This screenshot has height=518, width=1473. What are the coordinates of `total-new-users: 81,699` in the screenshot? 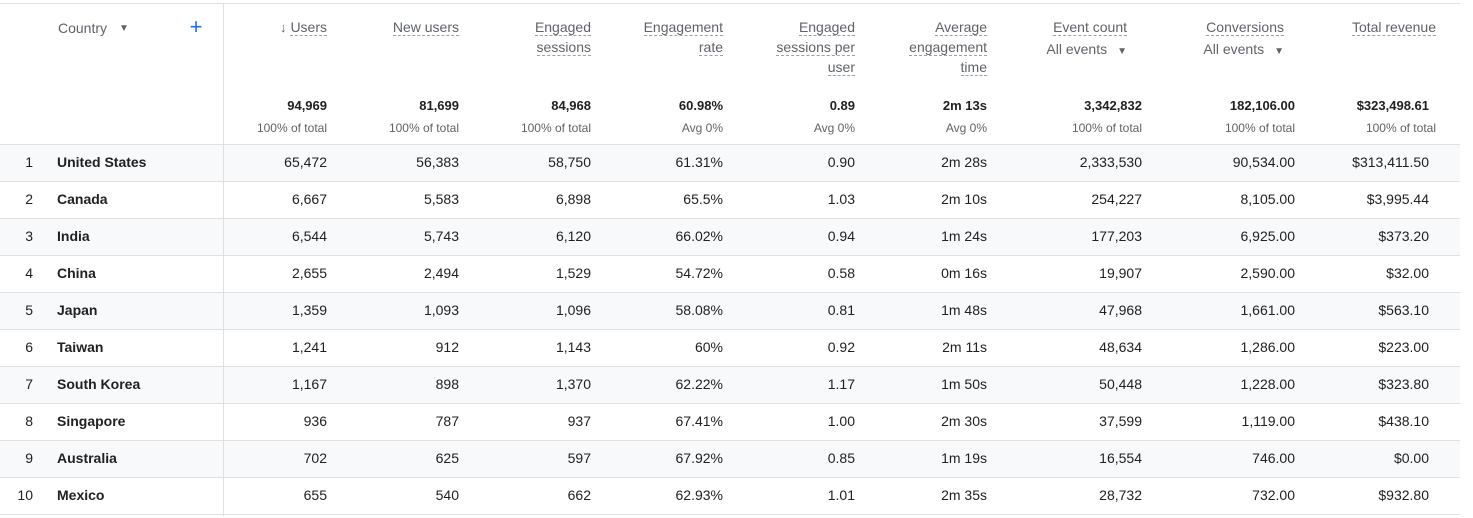 It's located at (439, 105).